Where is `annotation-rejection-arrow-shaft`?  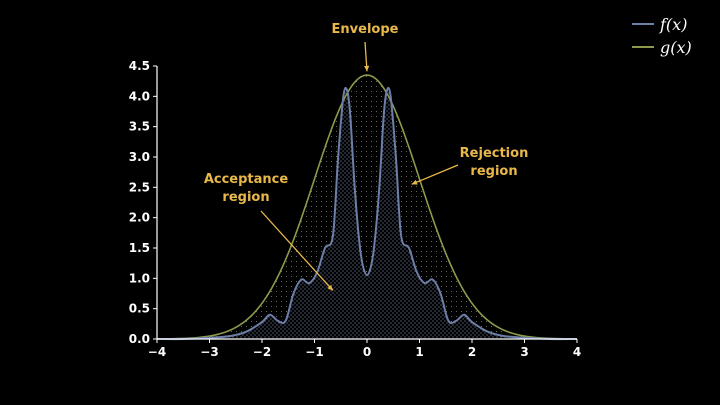
annotation-rejection-arrow-shaft is located at coordinates (435, 174).